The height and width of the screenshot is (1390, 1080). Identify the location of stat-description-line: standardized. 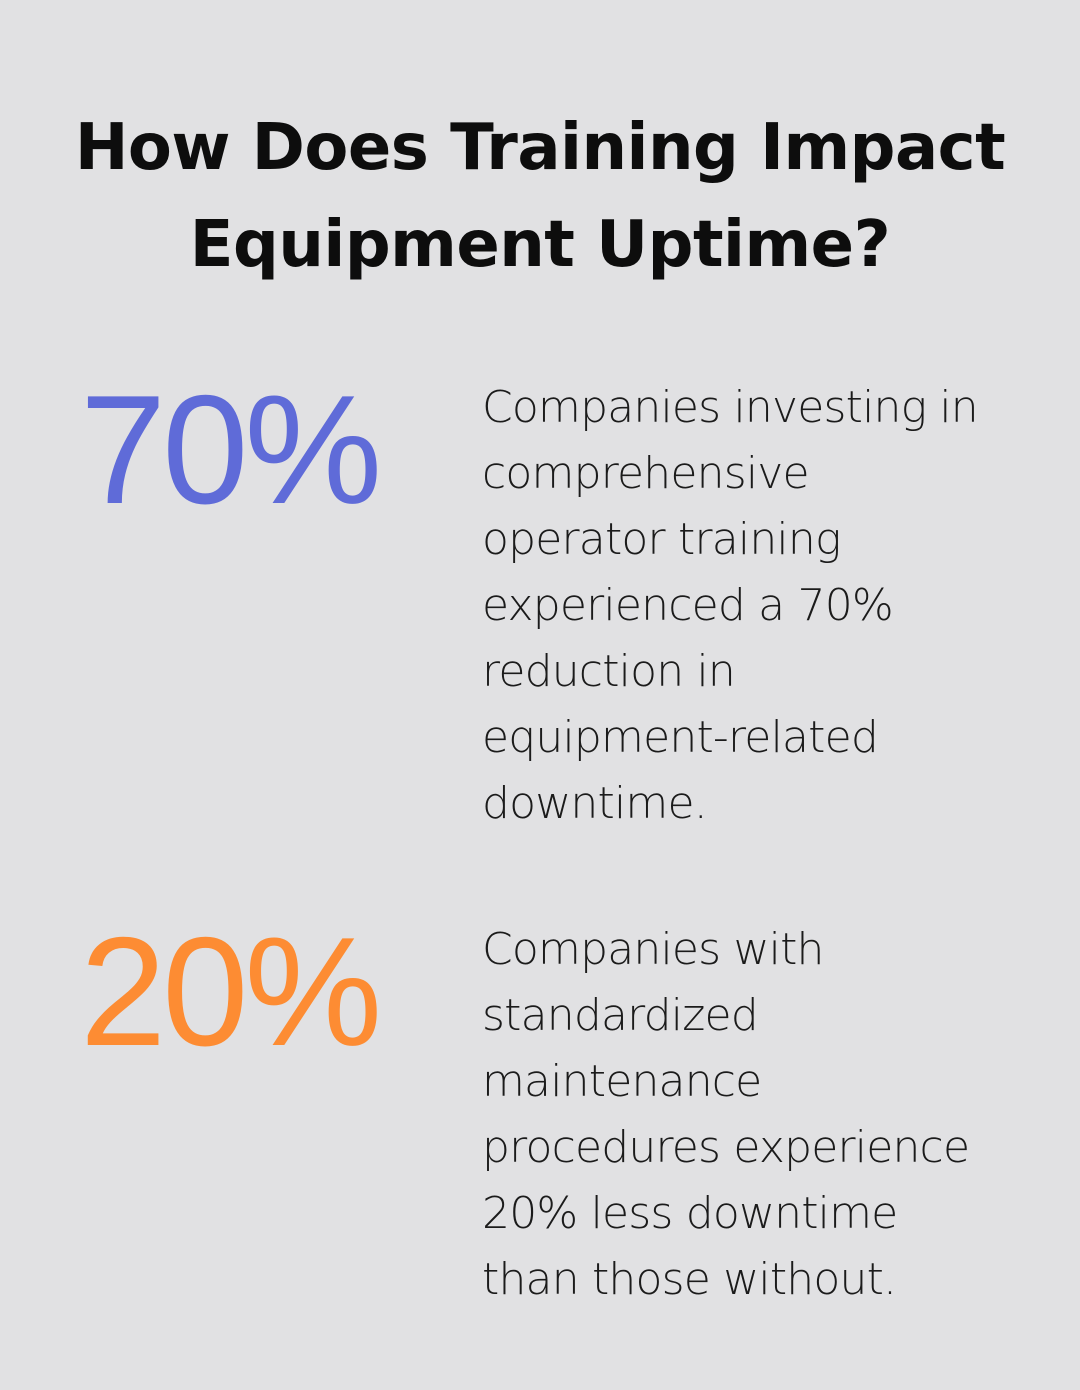
(620, 1015).